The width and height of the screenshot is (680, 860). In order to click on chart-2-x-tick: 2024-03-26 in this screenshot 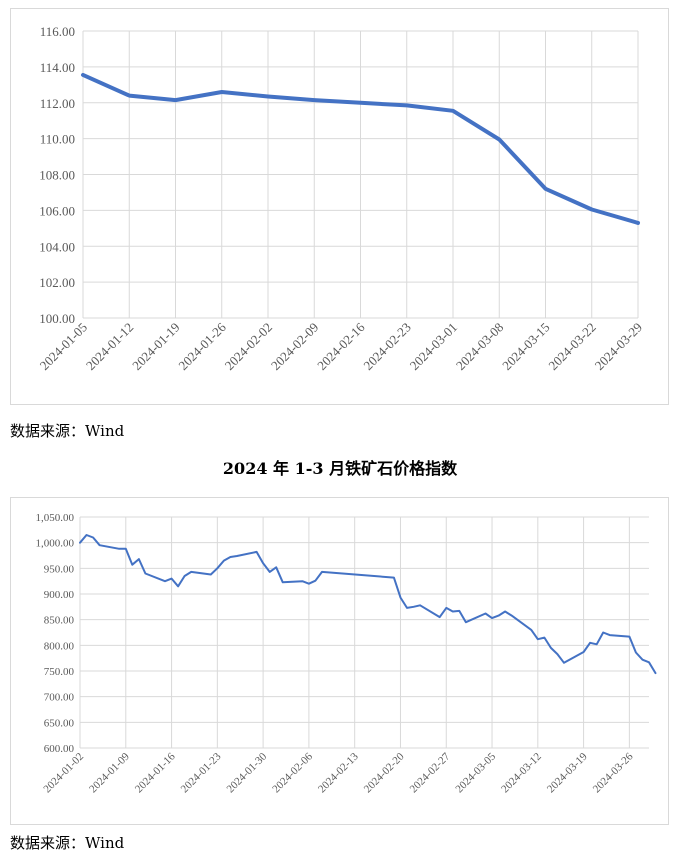, I will do `click(613, 772)`.